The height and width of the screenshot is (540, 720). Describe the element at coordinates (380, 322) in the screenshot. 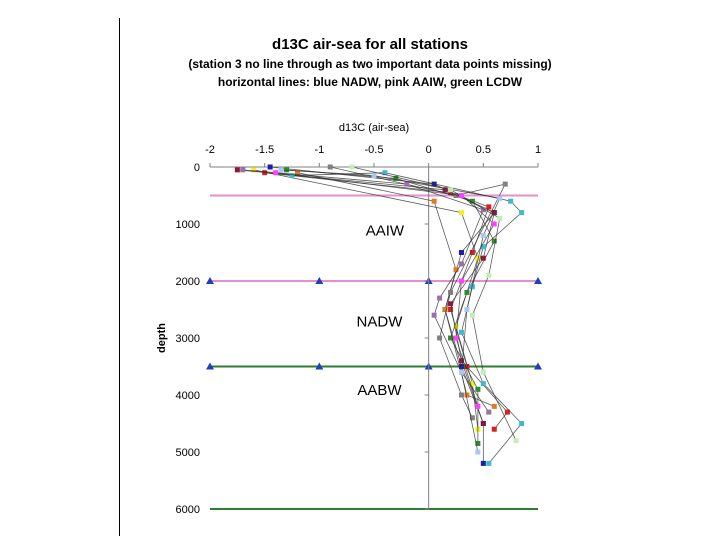

I see `annotation-nadw: NADW` at that location.